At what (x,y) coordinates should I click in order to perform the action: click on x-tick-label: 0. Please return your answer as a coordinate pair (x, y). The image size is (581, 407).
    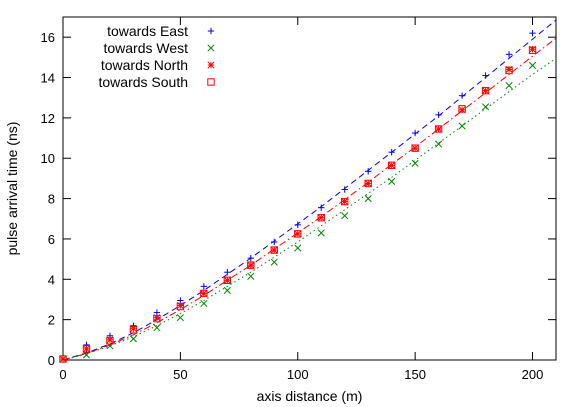
    Looking at the image, I should click on (62, 374).